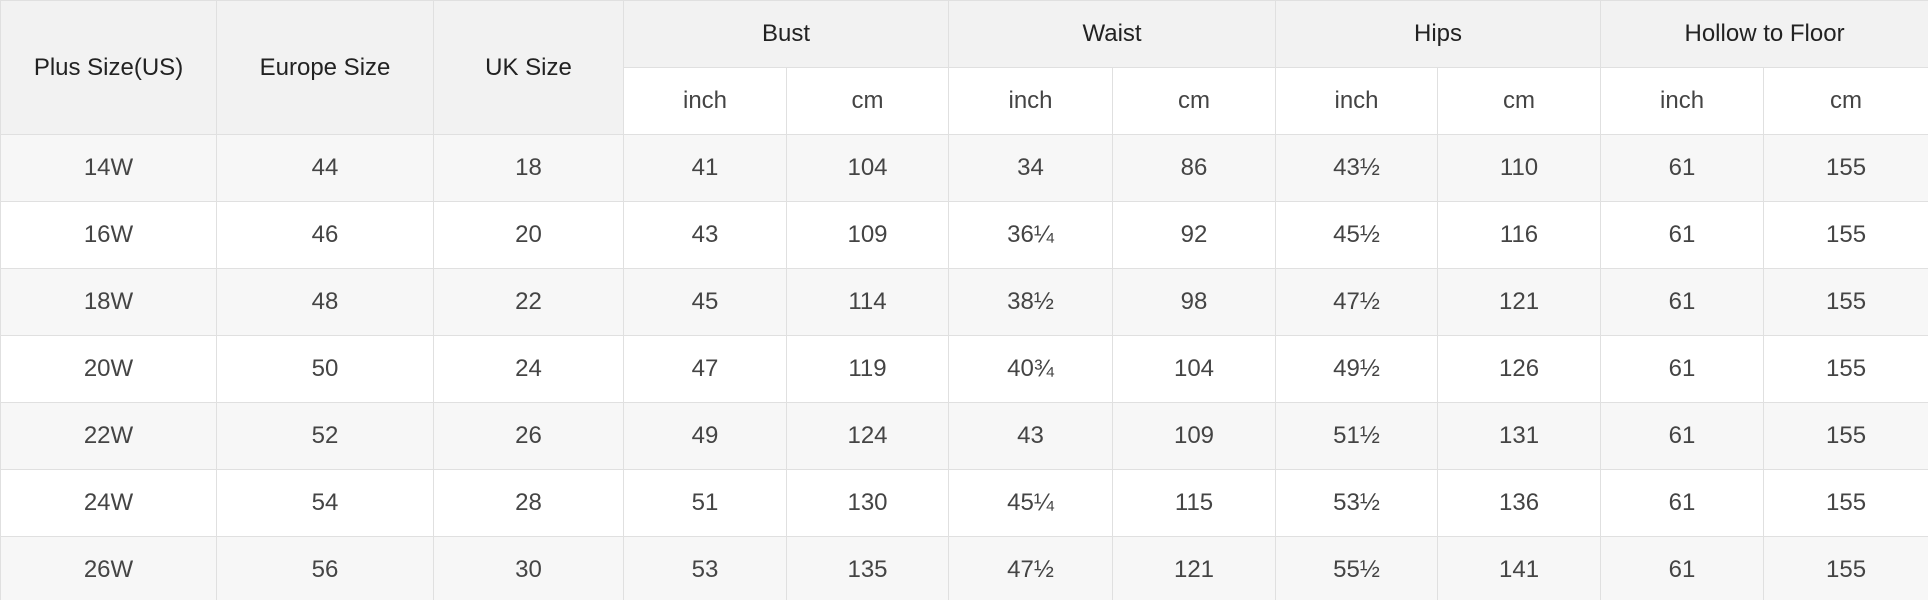  What do you see at coordinates (1030, 302) in the screenshot?
I see `data-cell: 38½` at bounding box center [1030, 302].